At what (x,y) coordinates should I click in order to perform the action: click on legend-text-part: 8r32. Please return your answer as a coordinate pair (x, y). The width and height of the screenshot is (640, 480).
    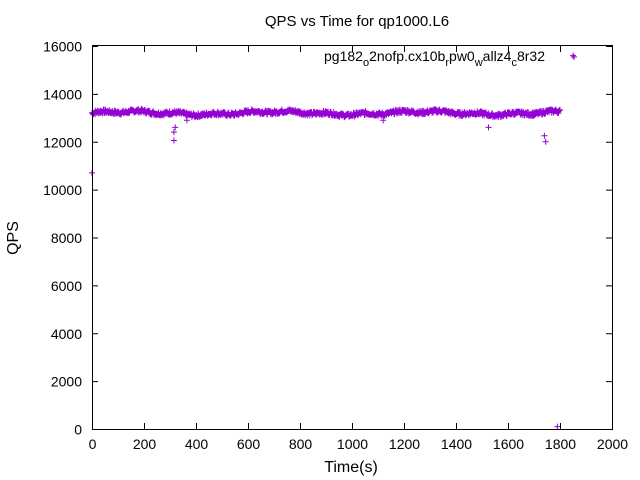
    Looking at the image, I should click on (531, 56).